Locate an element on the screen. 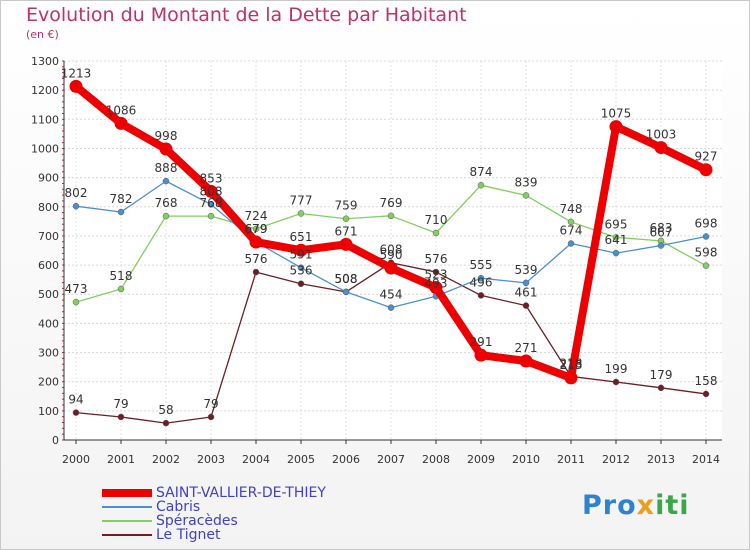 This screenshot has width=750, height=550. y-tick-label: 300 is located at coordinates (48, 353).